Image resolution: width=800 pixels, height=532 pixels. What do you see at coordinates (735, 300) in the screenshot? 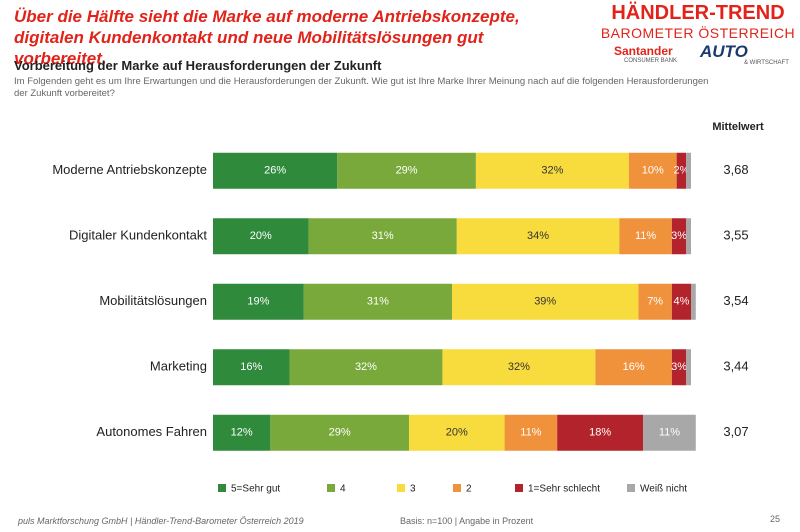
I see `mean-value: 3,54` at bounding box center [735, 300].